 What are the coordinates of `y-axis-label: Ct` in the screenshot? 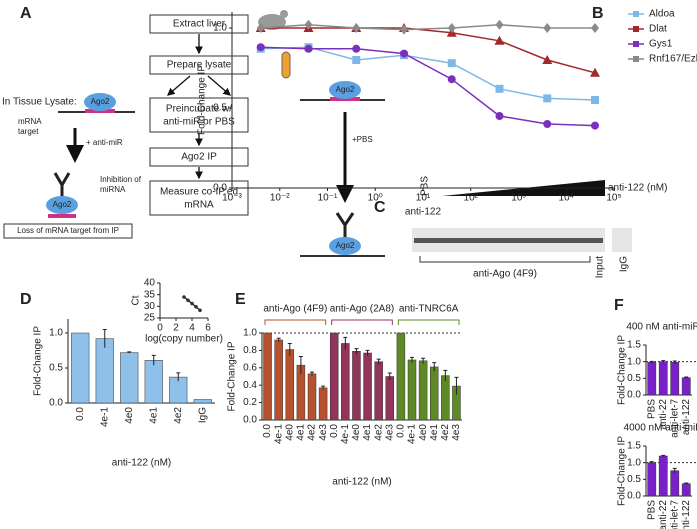 It's located at (136, 300).